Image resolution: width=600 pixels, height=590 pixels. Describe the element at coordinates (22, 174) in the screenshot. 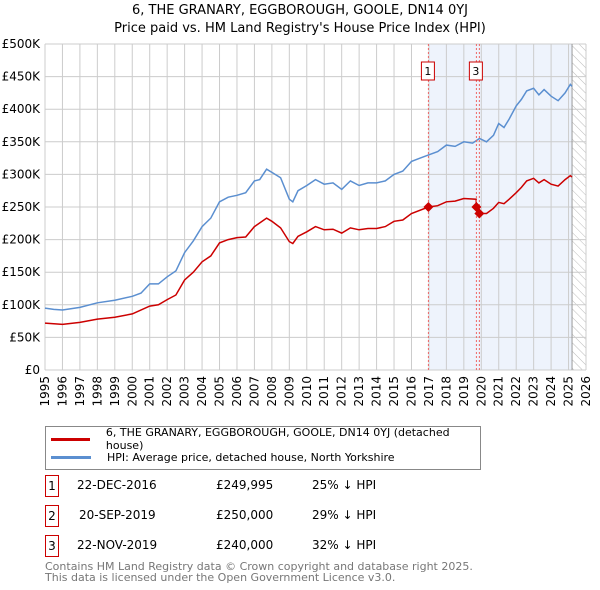

I see `y-tick-label: £300K` at that location.